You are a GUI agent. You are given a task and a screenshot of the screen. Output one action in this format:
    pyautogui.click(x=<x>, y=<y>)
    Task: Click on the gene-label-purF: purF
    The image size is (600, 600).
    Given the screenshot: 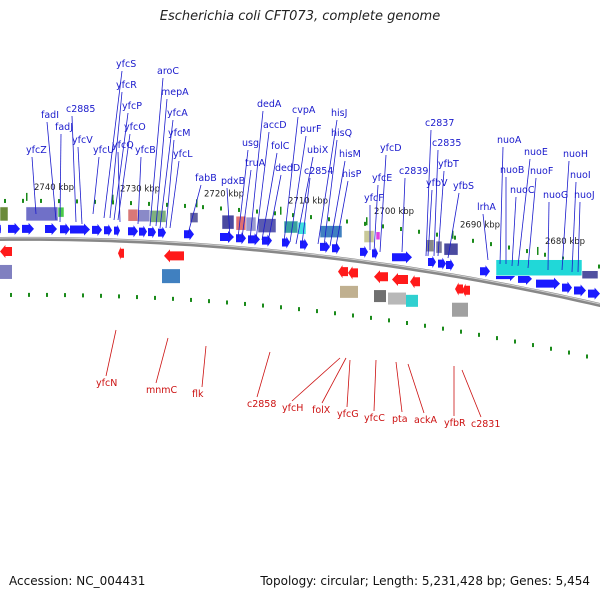 What is the action you would take?
    pyautogui.click(x=310, y=129)
    